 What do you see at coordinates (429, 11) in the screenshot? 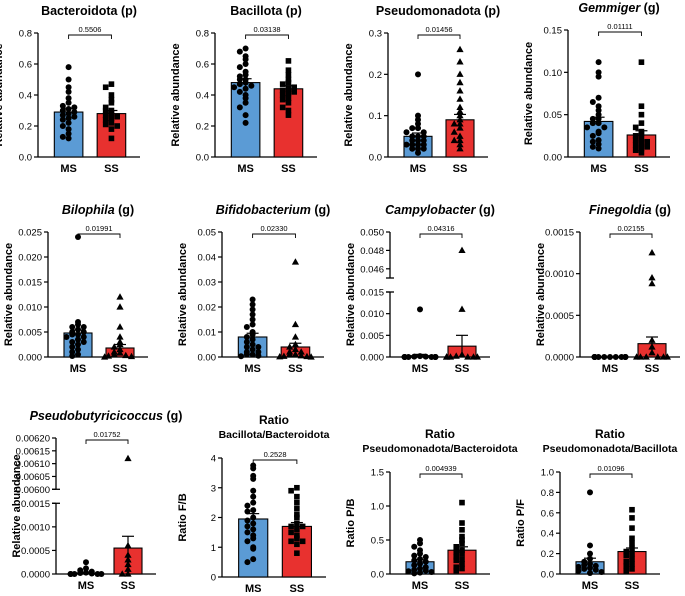
I see `chart-title-name: Pseudomonadota` at bounding box center [429, 11].